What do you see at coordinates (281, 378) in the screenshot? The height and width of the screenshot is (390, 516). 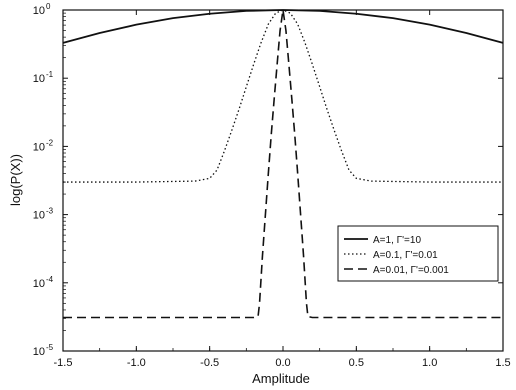 I see `x-axis-label: Amplitude` at bounding box center [281, 378].